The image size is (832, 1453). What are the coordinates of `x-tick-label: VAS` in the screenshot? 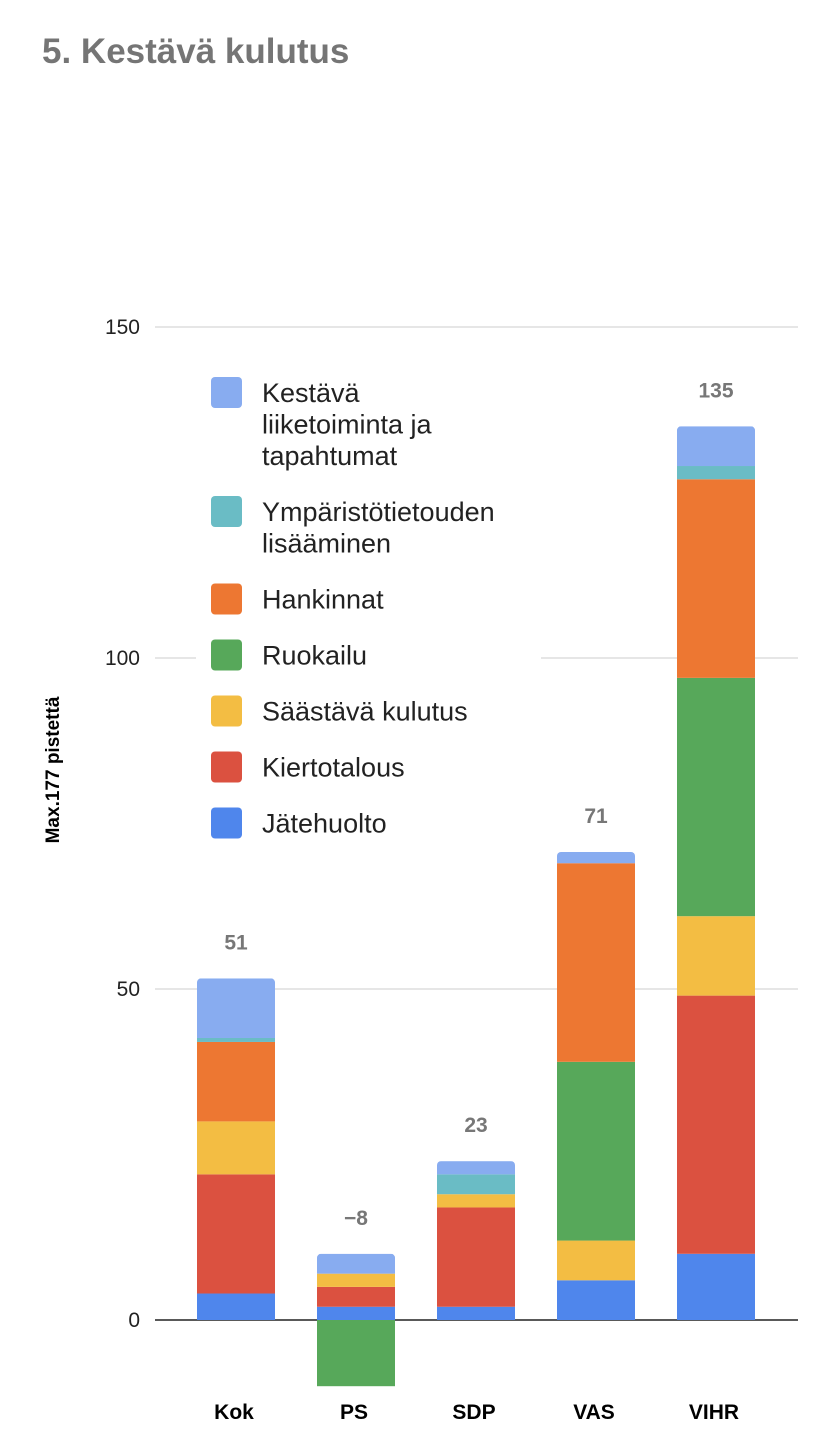 It's located at (594, 1412).